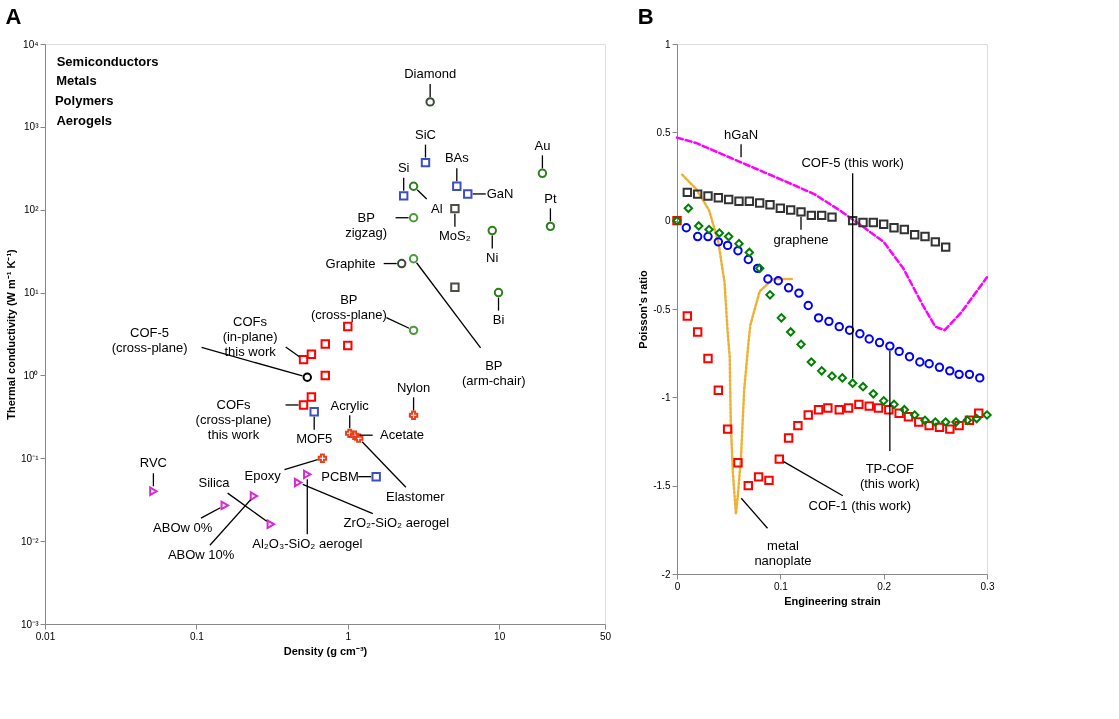  I want to click on annotation: GaN, so click(500, 193).